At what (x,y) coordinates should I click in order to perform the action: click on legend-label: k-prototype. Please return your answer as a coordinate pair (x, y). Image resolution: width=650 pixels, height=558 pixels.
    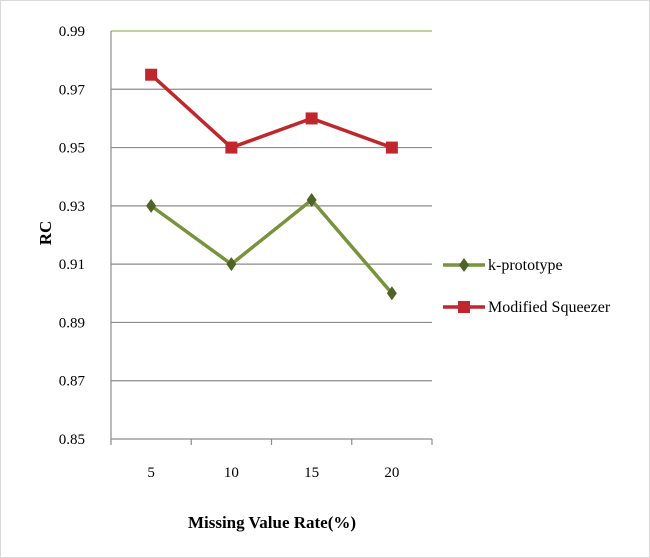
    Looking at the image, I should click on (525, 265).